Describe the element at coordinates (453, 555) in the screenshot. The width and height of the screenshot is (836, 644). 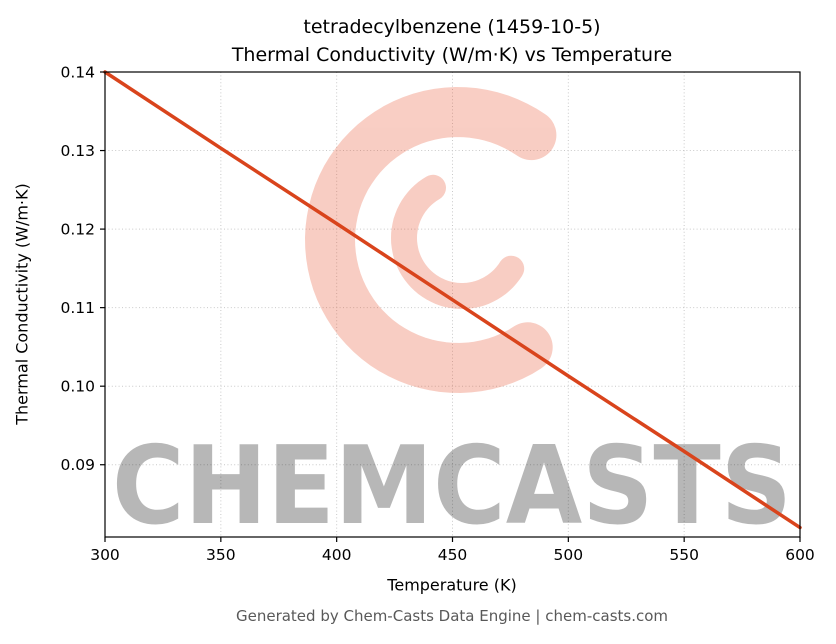
I see `x-tick-label: 450` at that location.